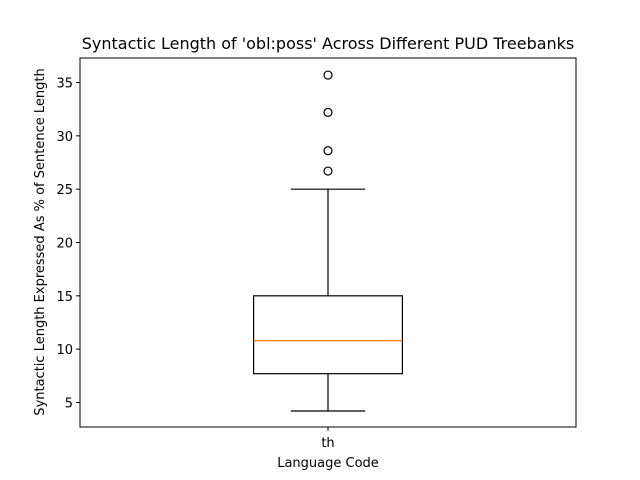 The width and height of the screenshot is (640, 480). What do you see at coordinates (64, 190) in the screenshot?
I see `y-tick-label: 25` at bounding box center [64, 190].